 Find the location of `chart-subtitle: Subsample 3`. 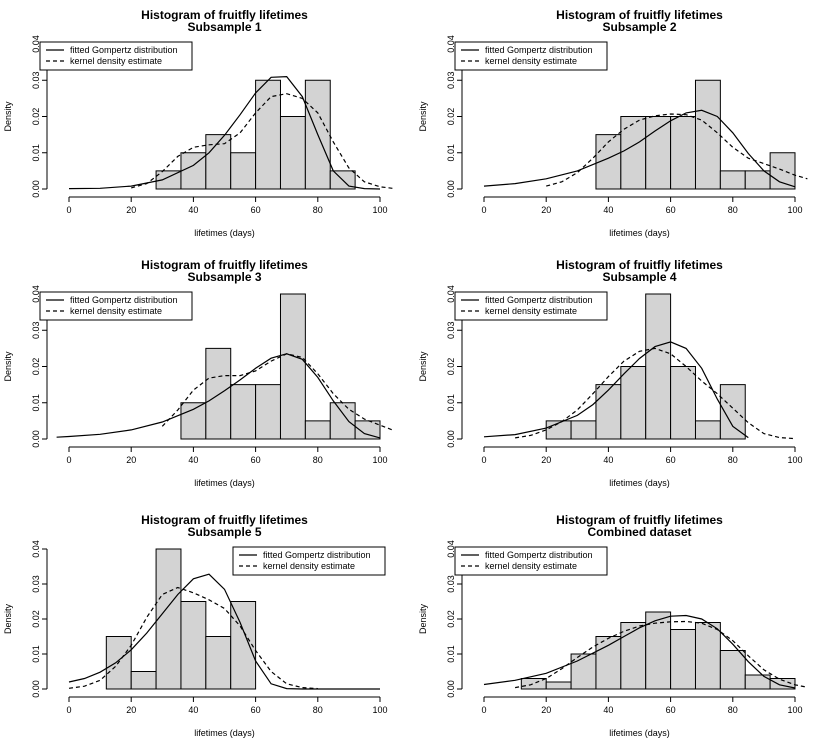

chart-subtitle: Subsample 3 is located at coordinates (224, 277).